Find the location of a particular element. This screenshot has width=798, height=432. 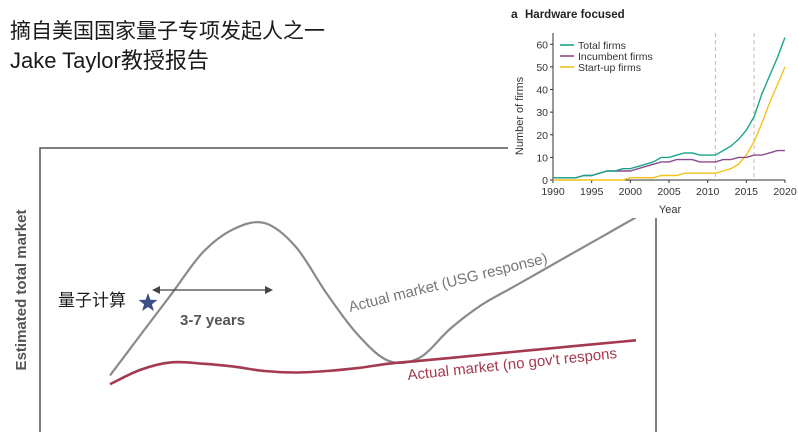

inset-xlabel: Year is located at coordinates (670, 210).